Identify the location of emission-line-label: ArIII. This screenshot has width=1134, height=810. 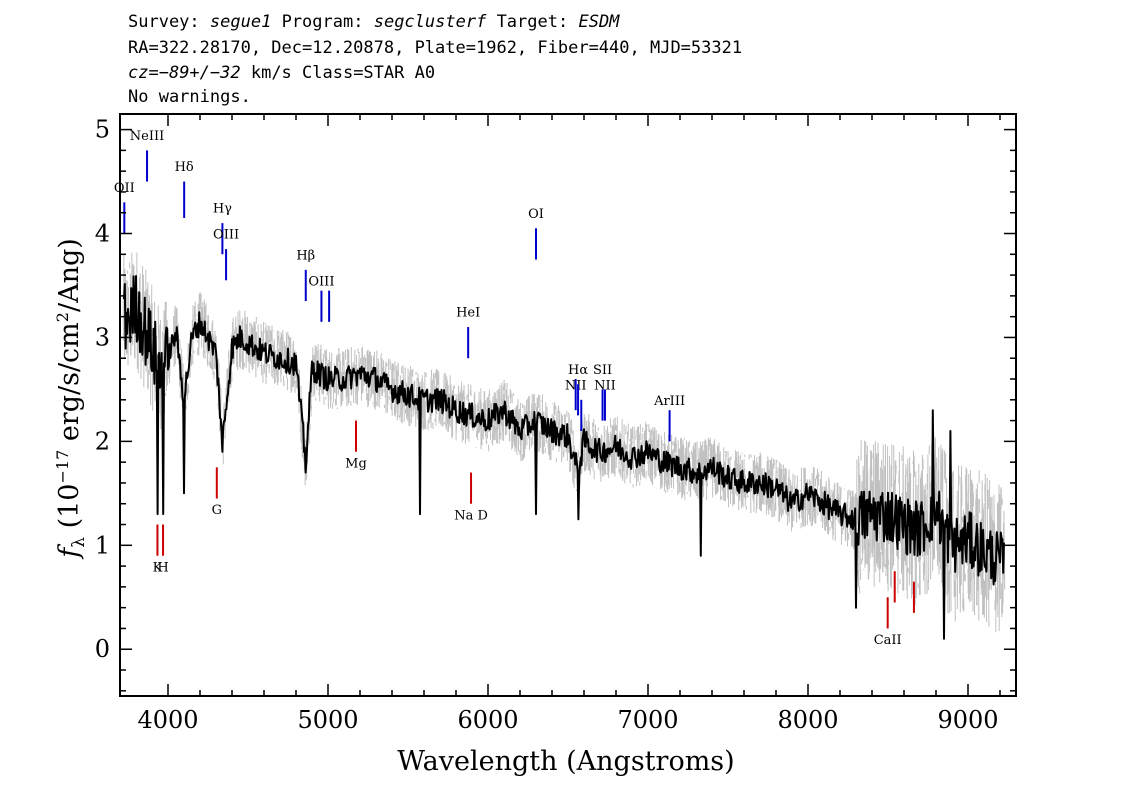
(669, 401).